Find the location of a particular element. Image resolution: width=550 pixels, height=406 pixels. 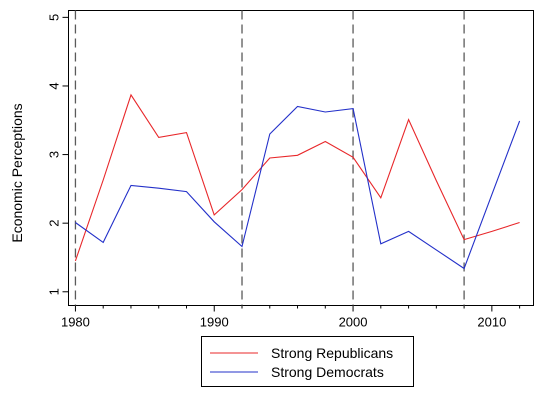

y-tick-label-5: 5 is located at coordinates (54, 17).